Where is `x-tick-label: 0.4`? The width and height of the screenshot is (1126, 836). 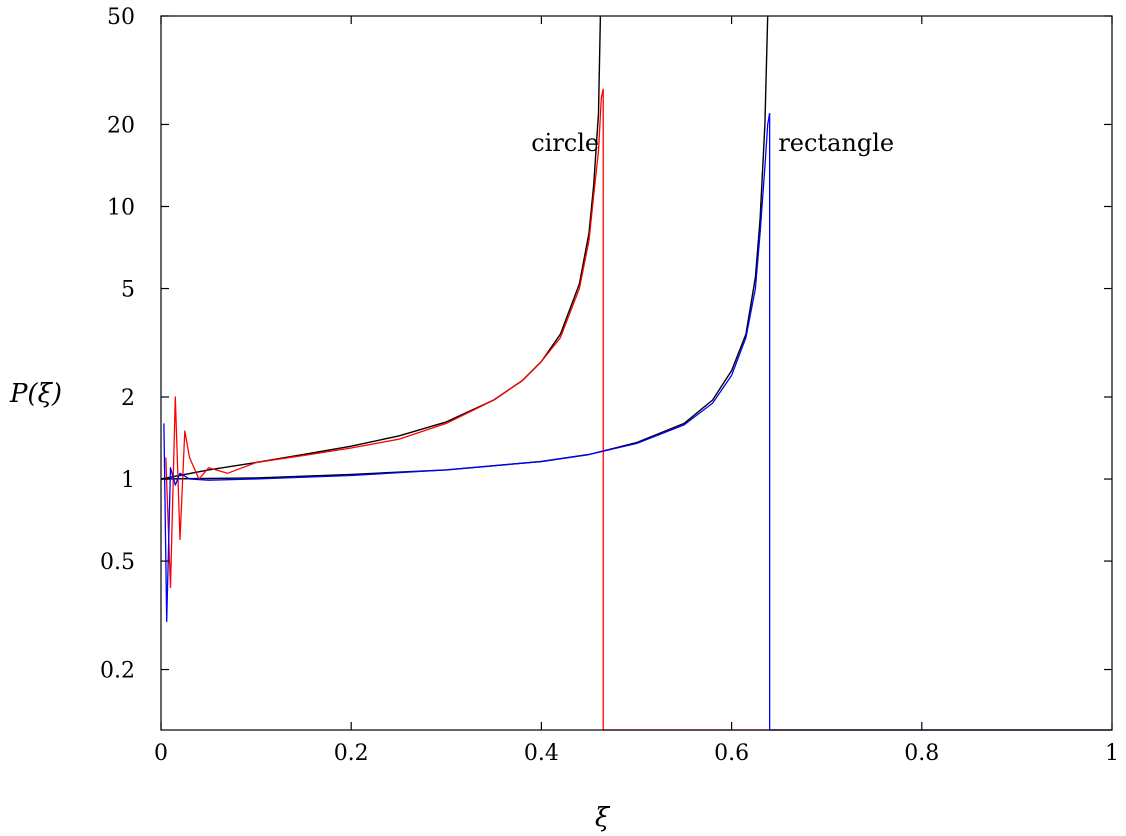 x-tick-label: 0.4 is located at coordinates (541, 753).